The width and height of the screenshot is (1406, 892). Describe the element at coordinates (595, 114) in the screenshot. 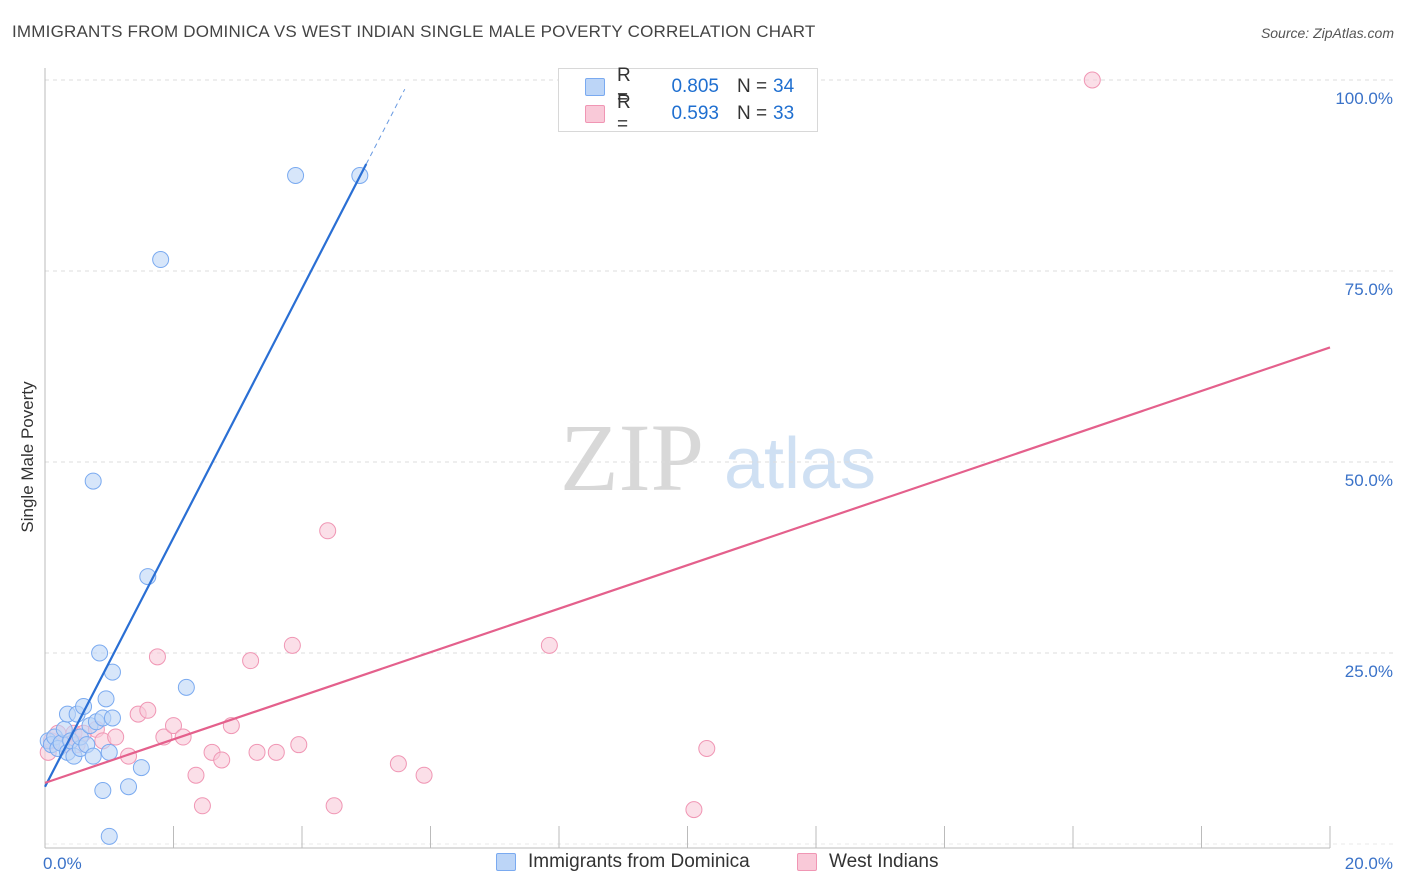

I see `legend-swatch-pink` at that location.